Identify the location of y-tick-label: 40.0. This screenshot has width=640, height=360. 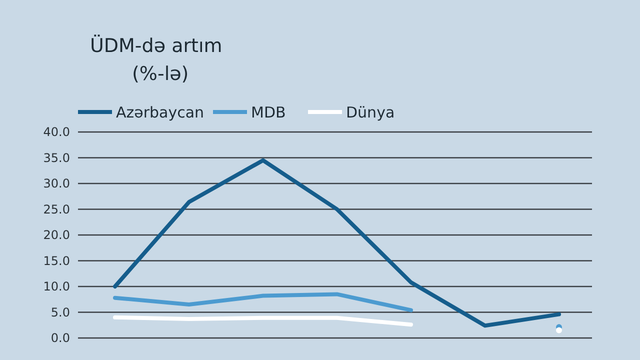
(56, 132).